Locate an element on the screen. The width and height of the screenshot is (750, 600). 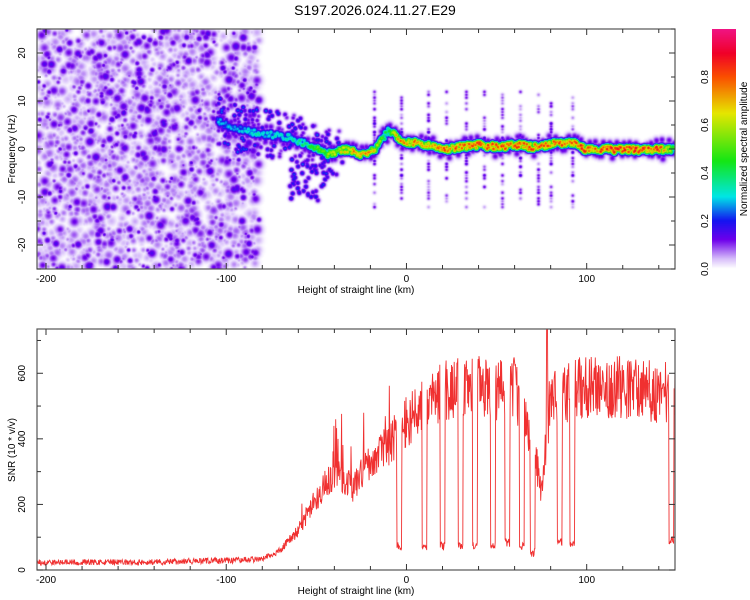
snr-xtick-label: -100 is located at coordinates (226, 580).